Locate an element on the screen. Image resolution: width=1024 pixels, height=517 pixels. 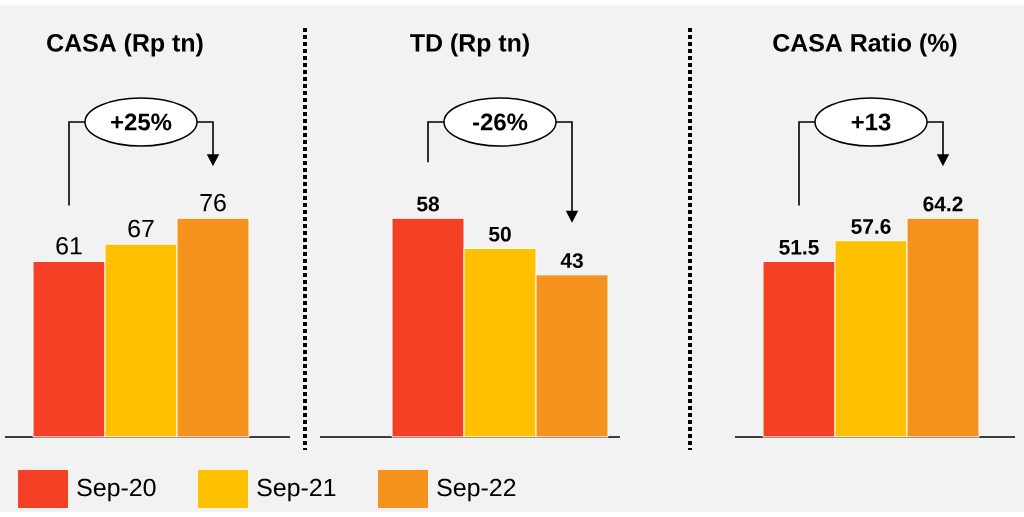
data-label: 43 is located at coordinates (571, 260).